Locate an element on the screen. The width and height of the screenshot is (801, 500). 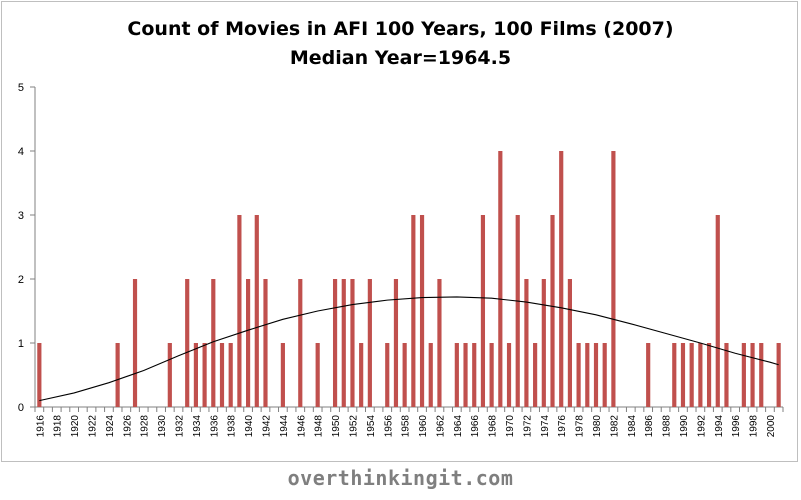
y-tick-label-1: 1 is located at coordinates (21, 344).